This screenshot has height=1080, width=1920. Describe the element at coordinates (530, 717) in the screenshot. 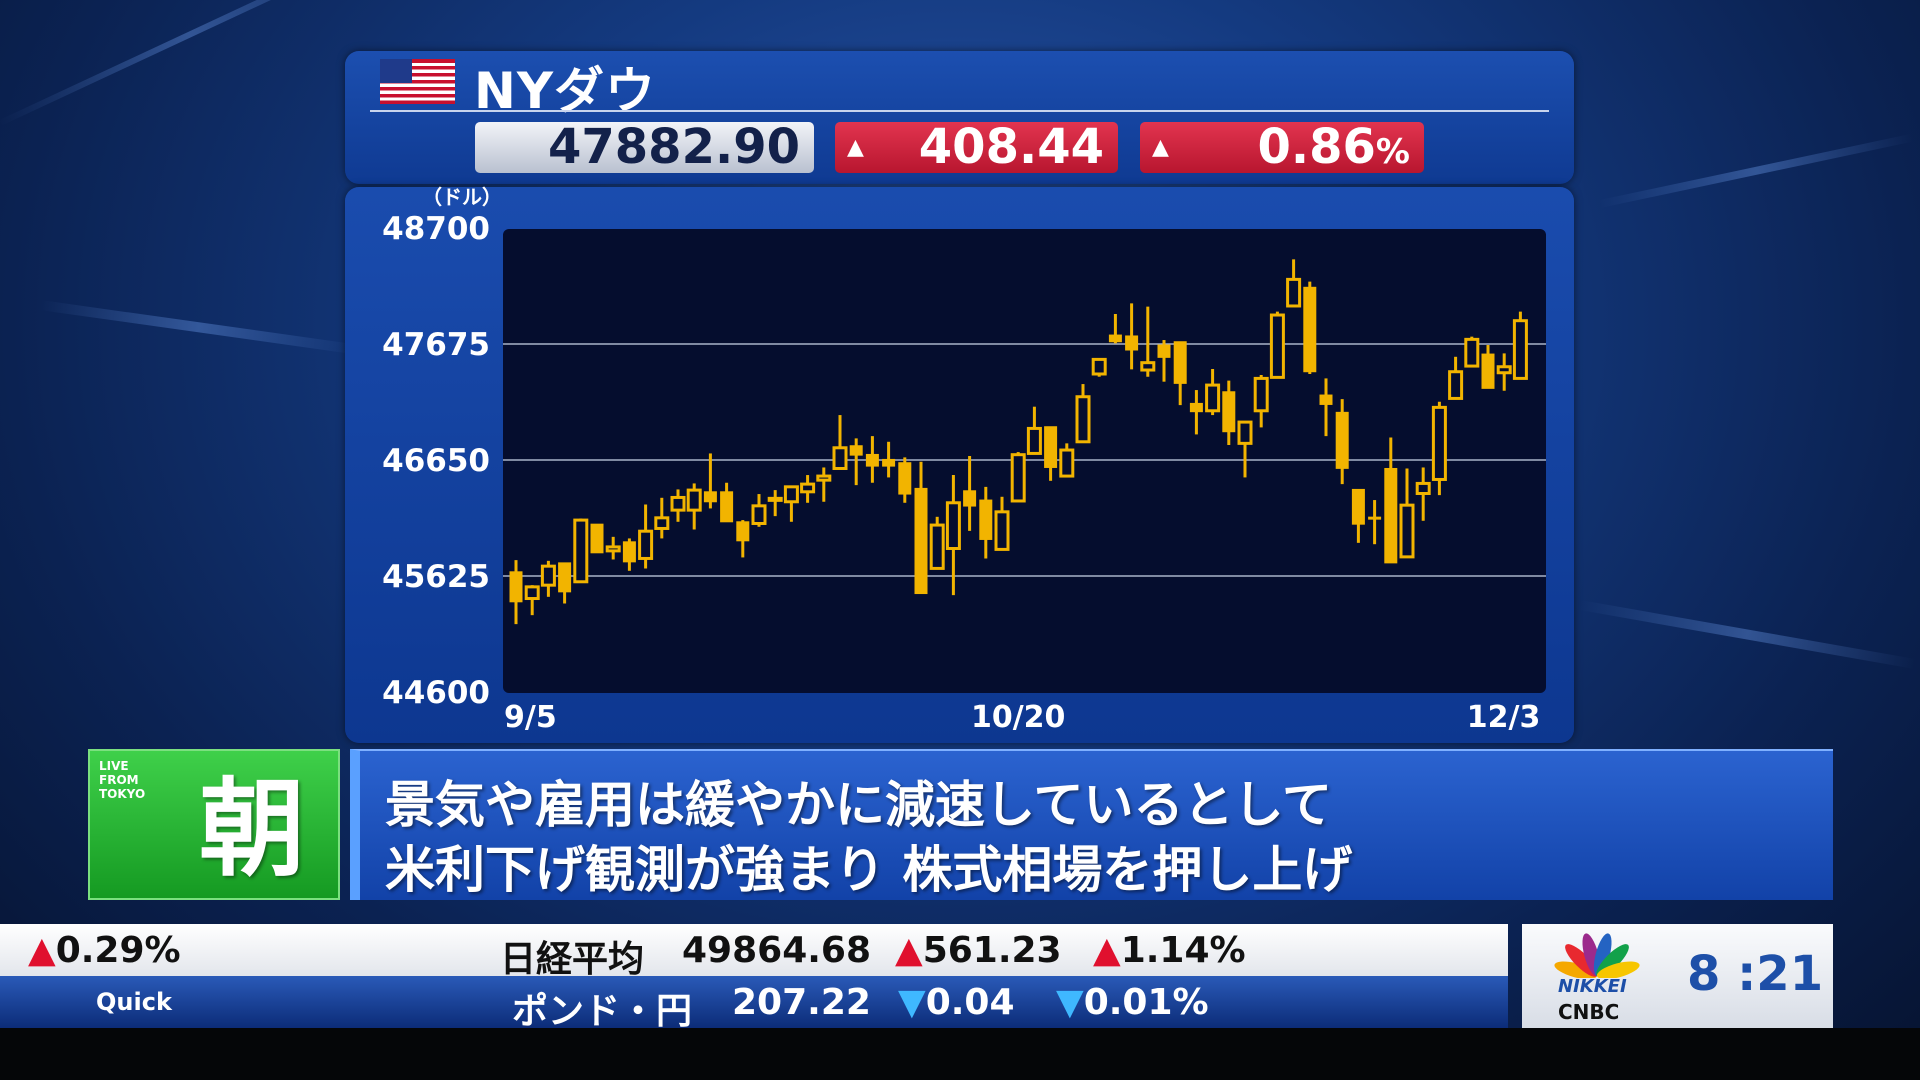

I see `x-tick-label: 9/5` at that location.